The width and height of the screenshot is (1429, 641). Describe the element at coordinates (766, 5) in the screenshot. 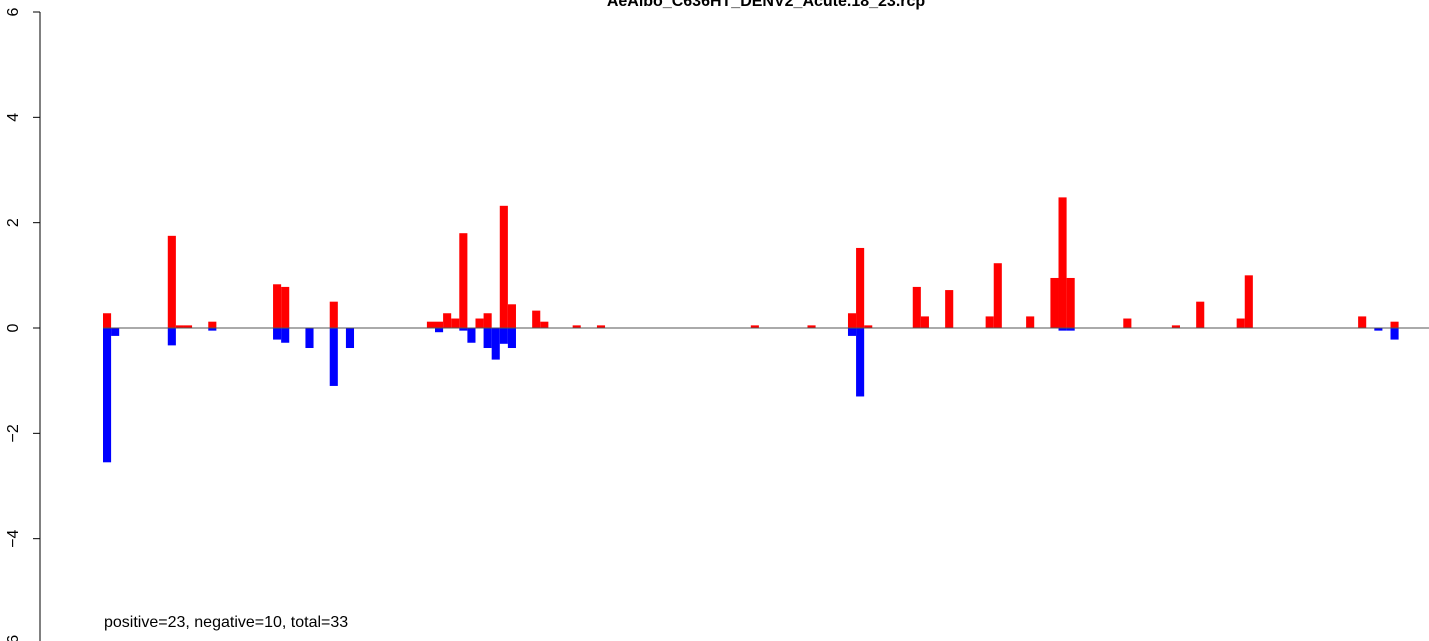

I see `chart-title: AeAlbo_C636HT_DENV2_Acute.18_23.rcp` at that location.